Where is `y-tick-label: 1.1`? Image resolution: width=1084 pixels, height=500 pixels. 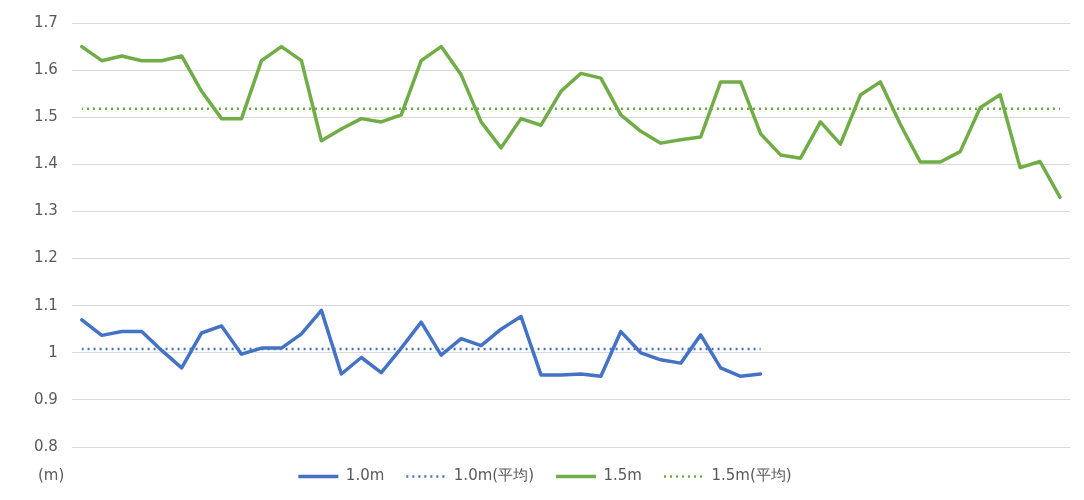
y-tick-label: 1.1 is located at coordinates (46, 304).